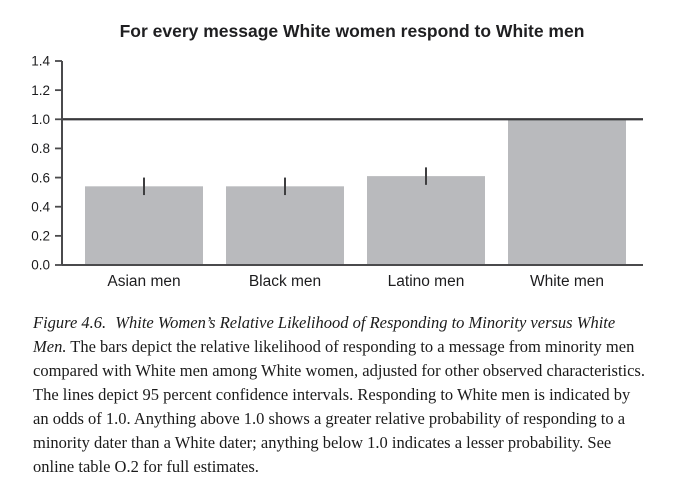 The width and height of the screenshot is (678, 500). What do you see at coordinates (70, 322) in the screenshot?
I see `figure-label: Figure 4.6.` at bounding box center [70, 322].